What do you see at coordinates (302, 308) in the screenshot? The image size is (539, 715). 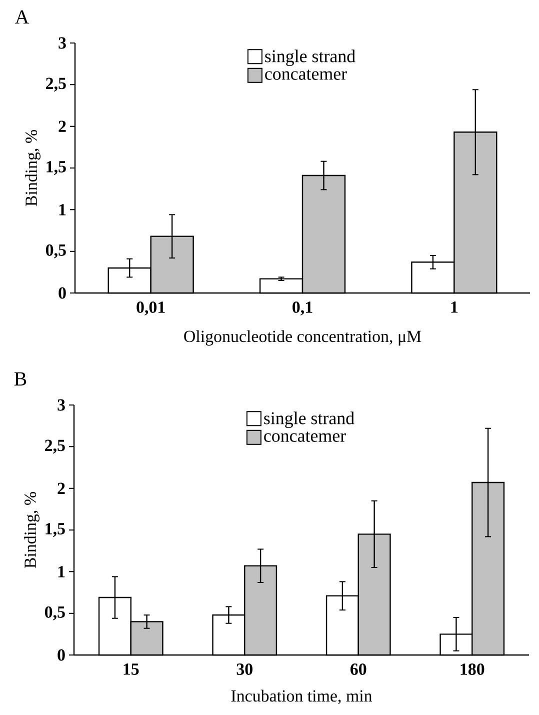 I see `x-tick-label: 0,1` at bounding box center [302, 308].